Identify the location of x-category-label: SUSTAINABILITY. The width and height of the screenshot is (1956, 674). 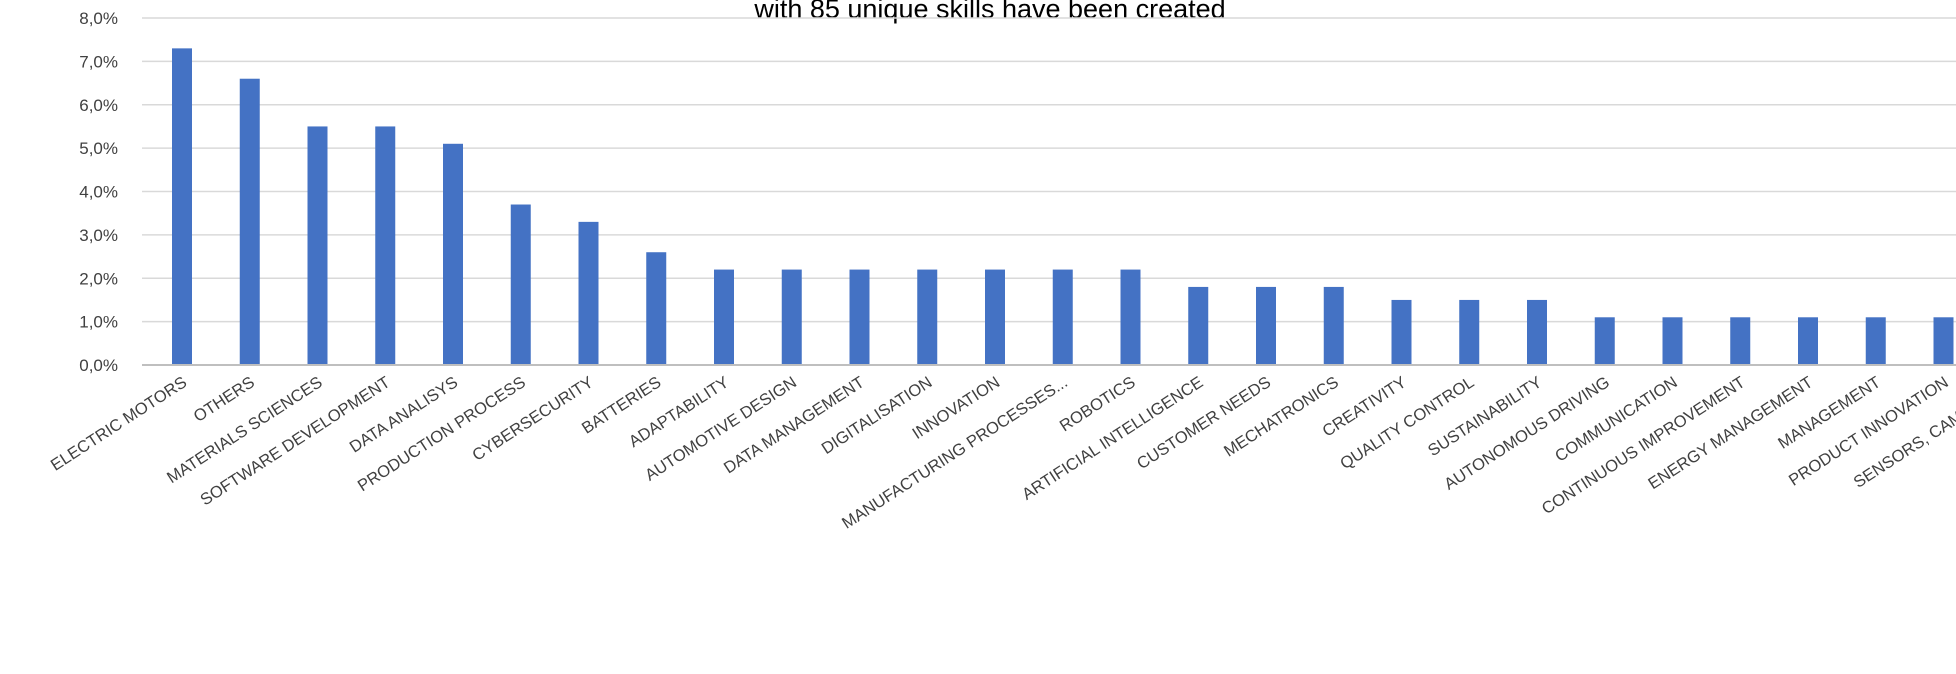
(1485, 416).